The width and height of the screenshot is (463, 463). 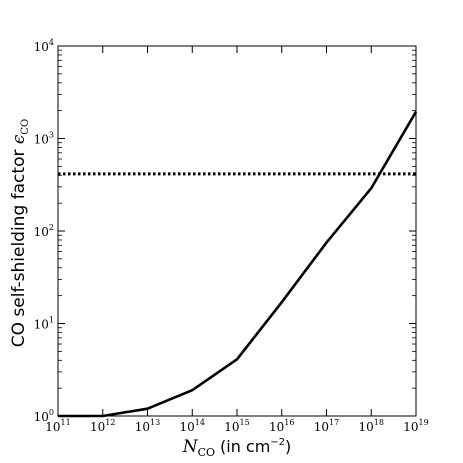 I want to click on x-tick-label: 1014, so click(x=192, y=426).